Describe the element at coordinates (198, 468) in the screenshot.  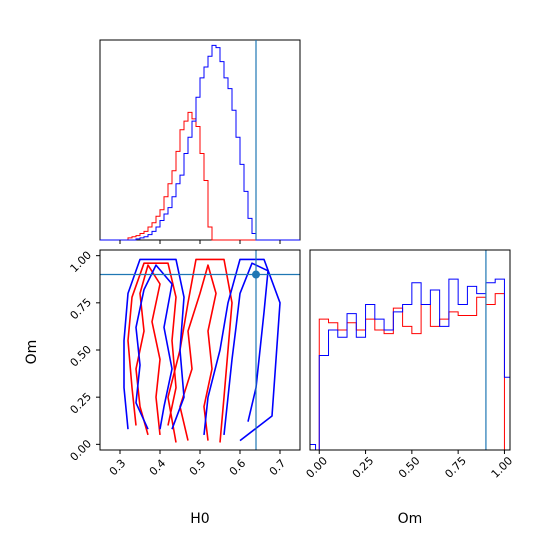
I see `h0-x-tick-label: 0.5` at that location.